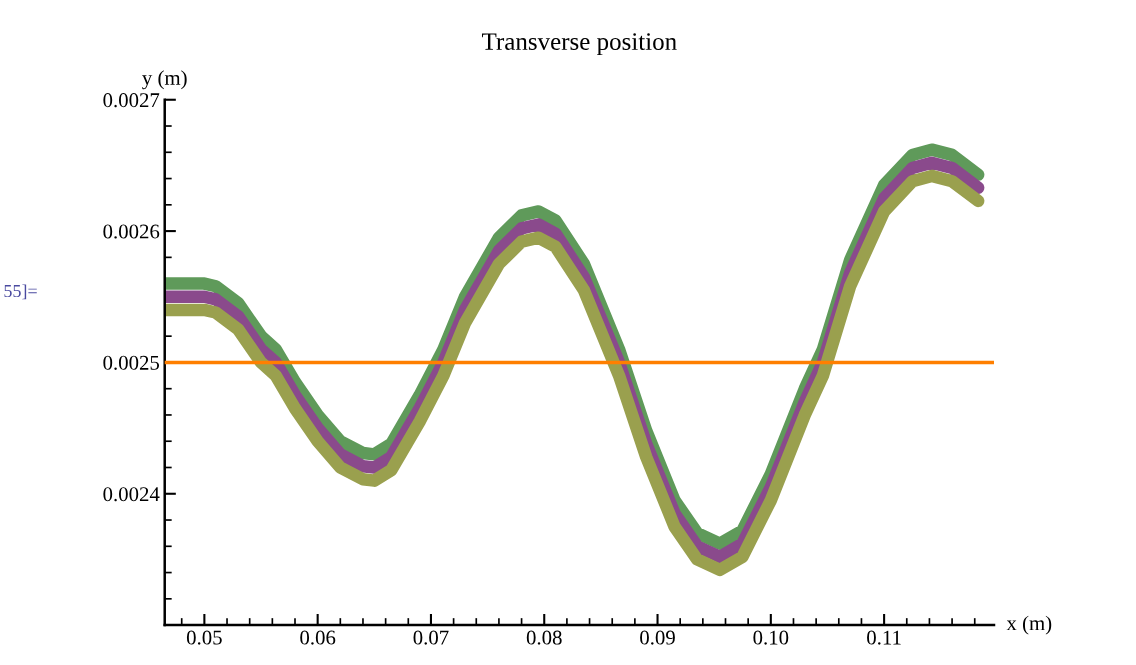  Describe the element at coordinates (431, 637) in the screenshot. I see `x-tick-label: 0.07` at that location.